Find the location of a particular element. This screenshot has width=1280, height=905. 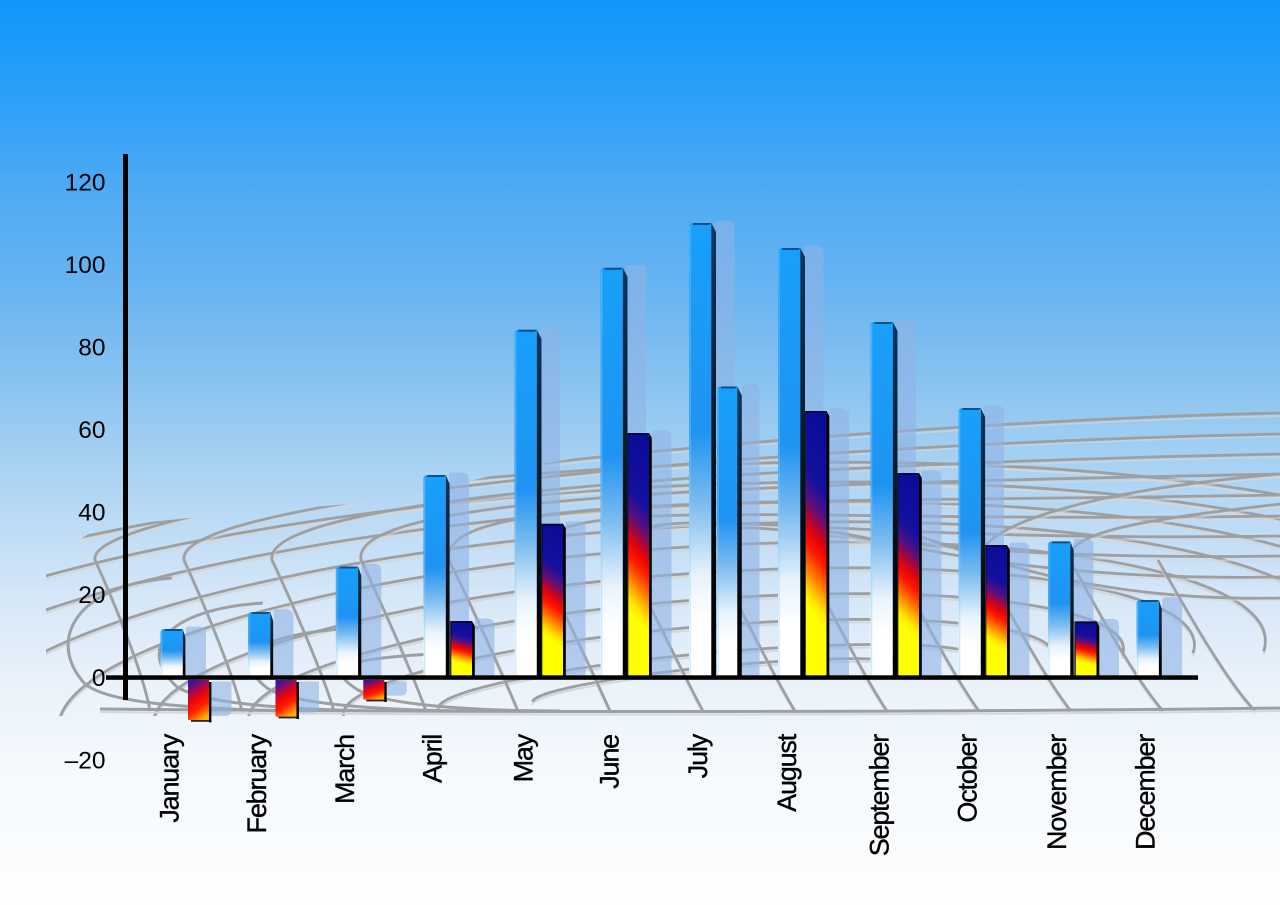

svg-text: 0 is located at coordinates (99, 678).